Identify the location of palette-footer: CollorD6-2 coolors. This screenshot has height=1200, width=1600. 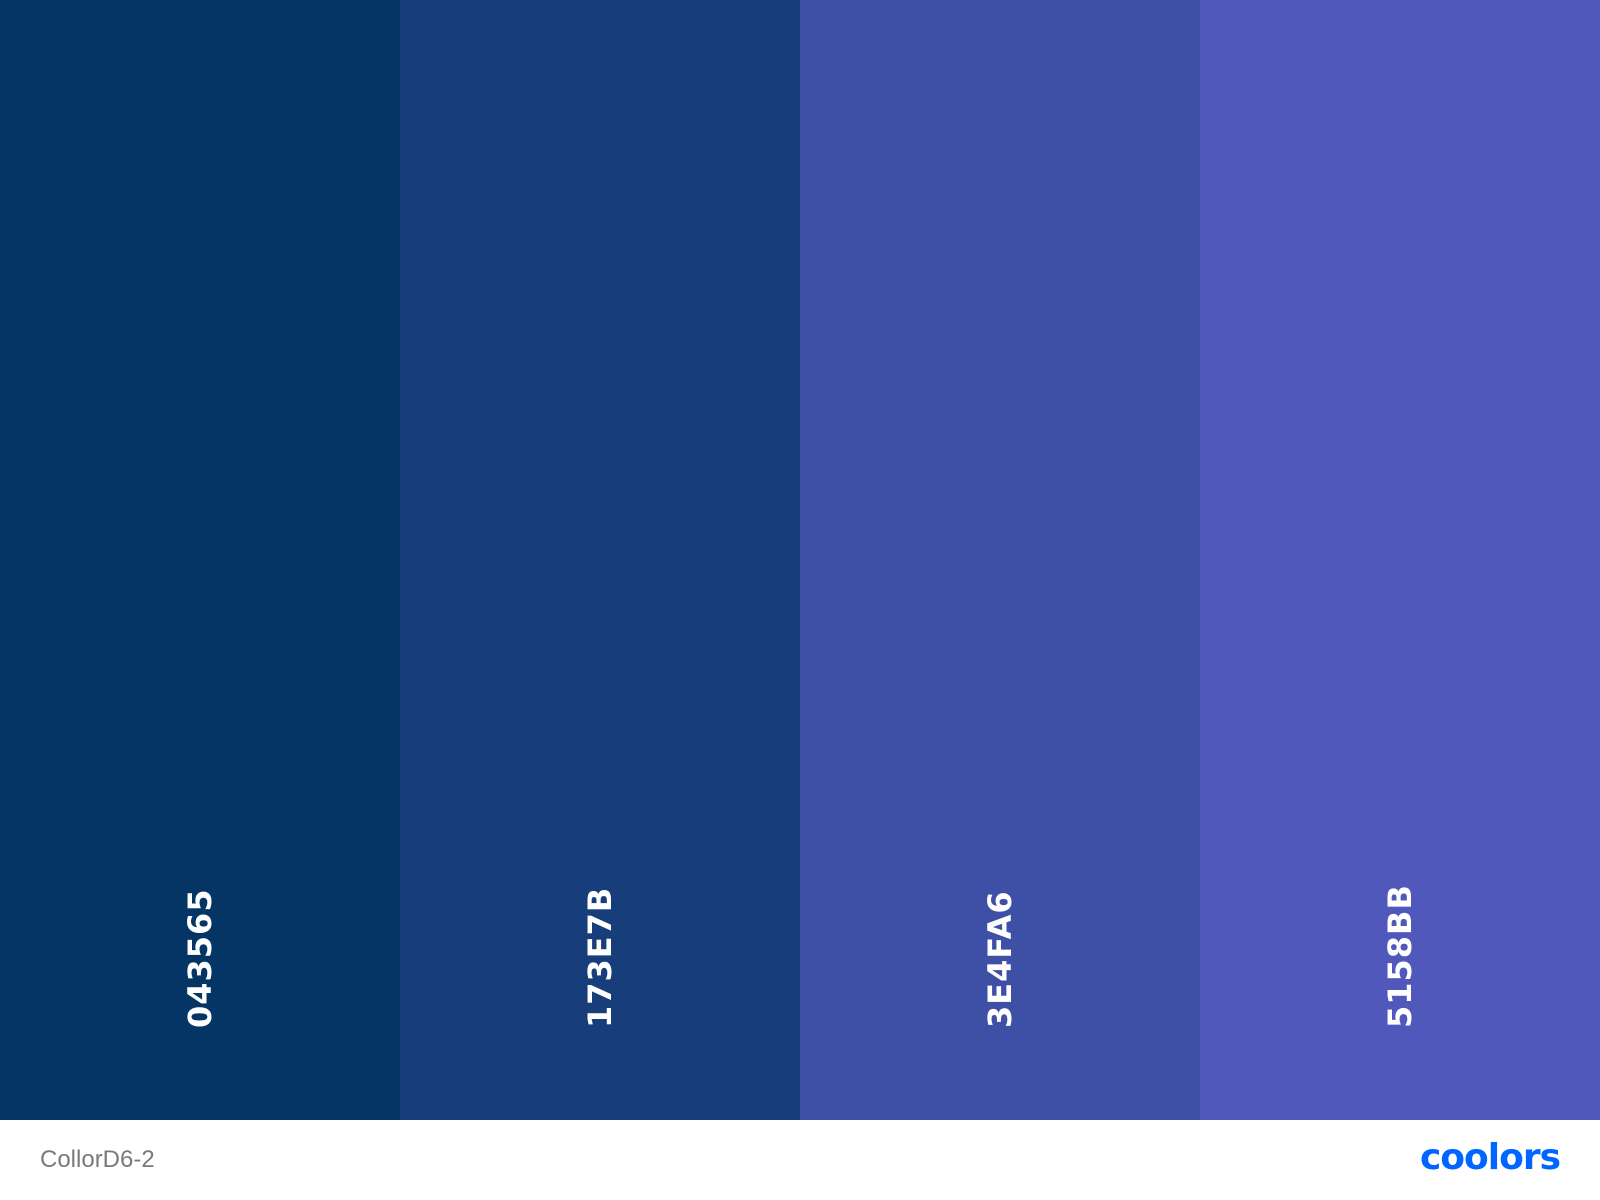
(800, 1160).